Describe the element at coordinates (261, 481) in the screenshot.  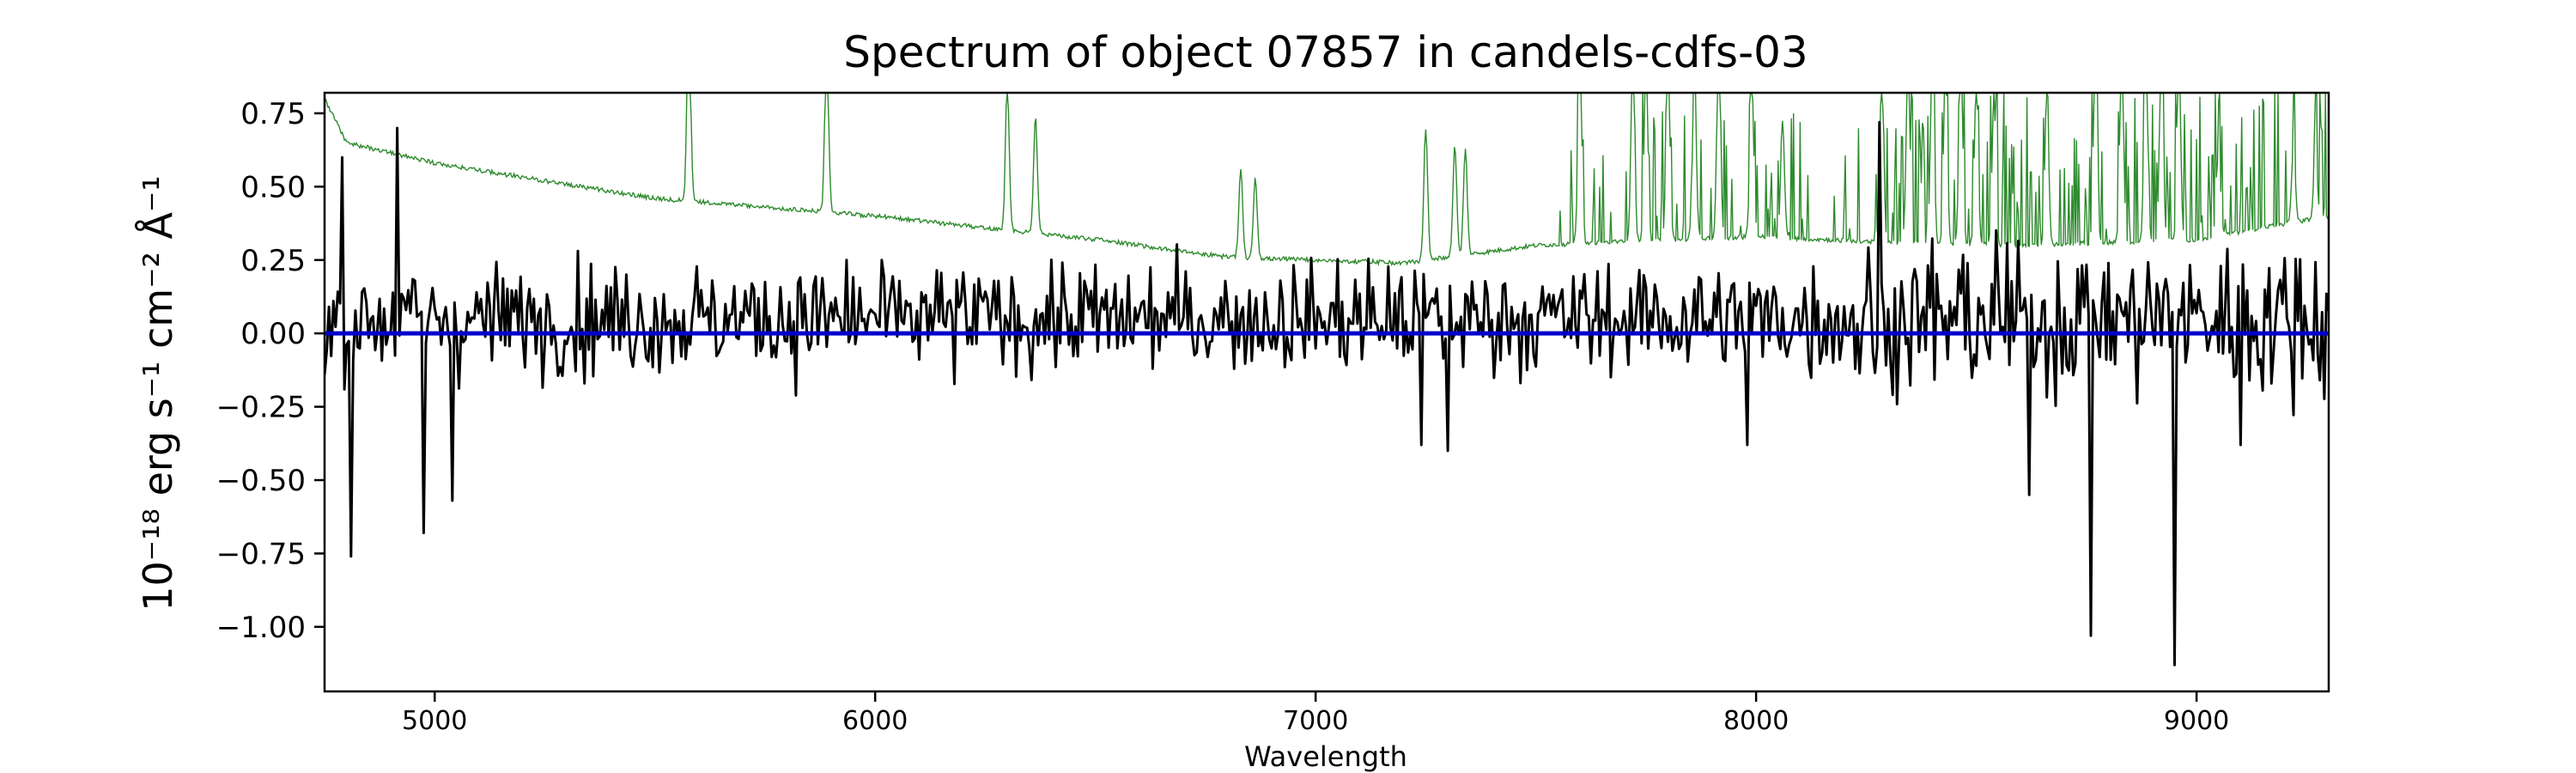
I see `y-tick-label: −0.50` at that location.